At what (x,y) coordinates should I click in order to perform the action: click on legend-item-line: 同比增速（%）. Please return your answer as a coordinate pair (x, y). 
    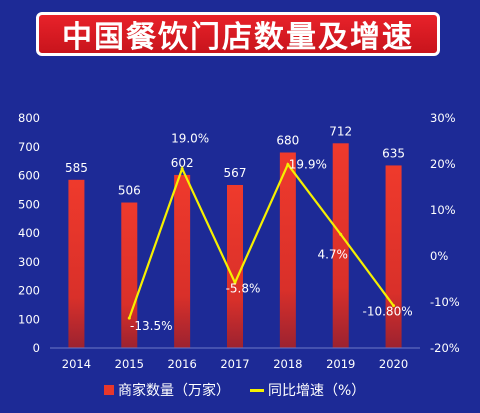
    Looking at the image, I should click on (307, 390).